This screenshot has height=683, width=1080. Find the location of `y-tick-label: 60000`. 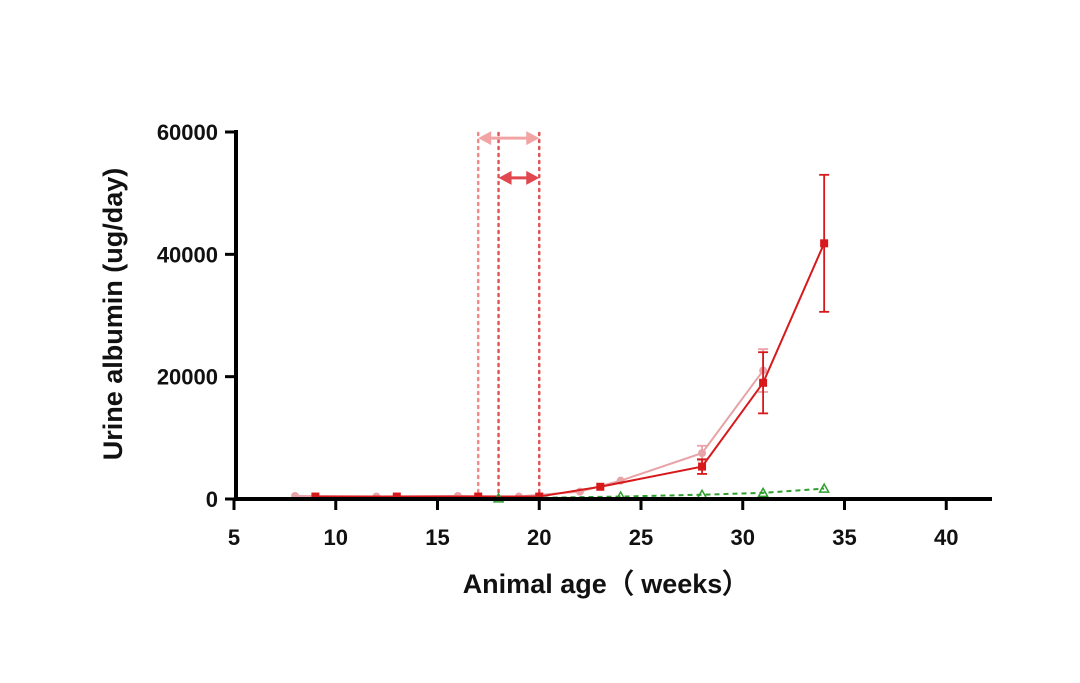

y-tick-label: 60000 is located at coordinates (187, 132).